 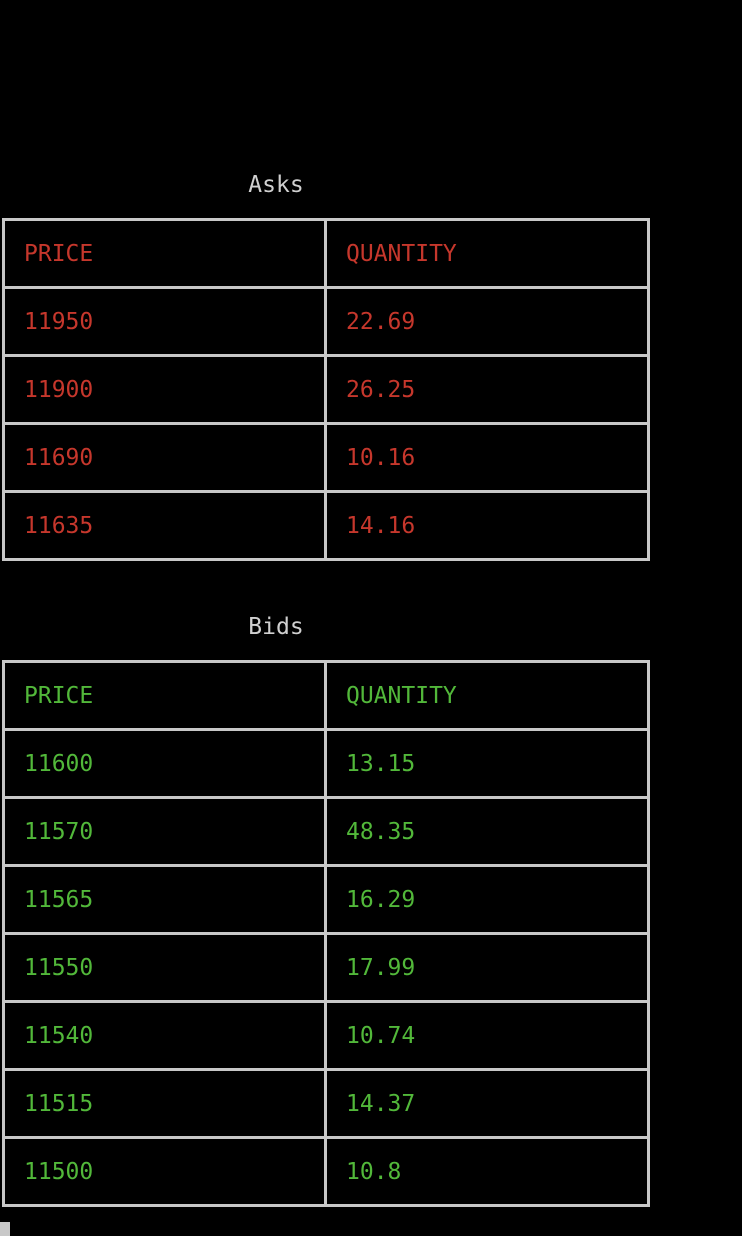 What do you see at coordinates (166, 695) in the screenshot?
I see `bids-price-header: PRICE` at bounding box center [166, 695].